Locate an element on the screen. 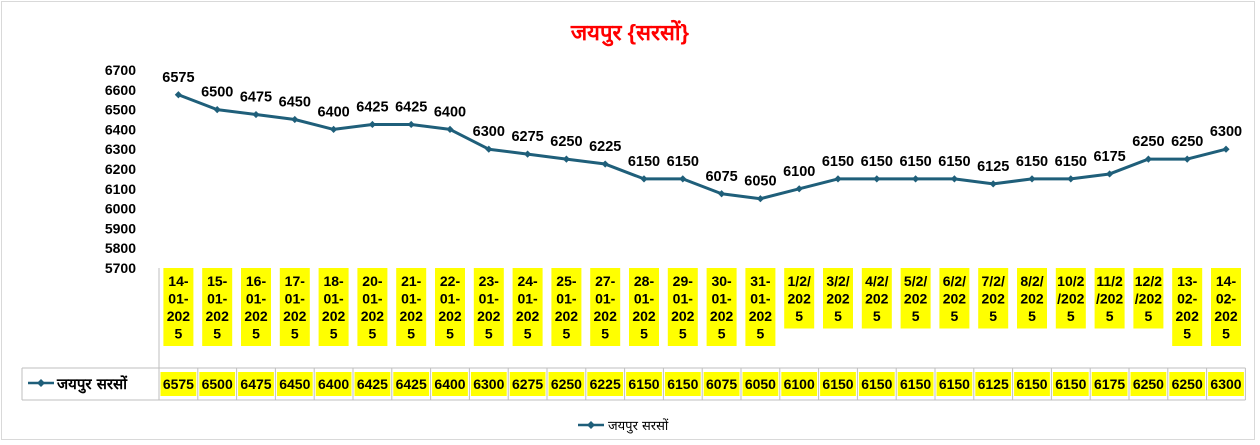 The height and width of the screenshot is (445, 1260). x-category-line: 27- is located at coordinates (605, 281).